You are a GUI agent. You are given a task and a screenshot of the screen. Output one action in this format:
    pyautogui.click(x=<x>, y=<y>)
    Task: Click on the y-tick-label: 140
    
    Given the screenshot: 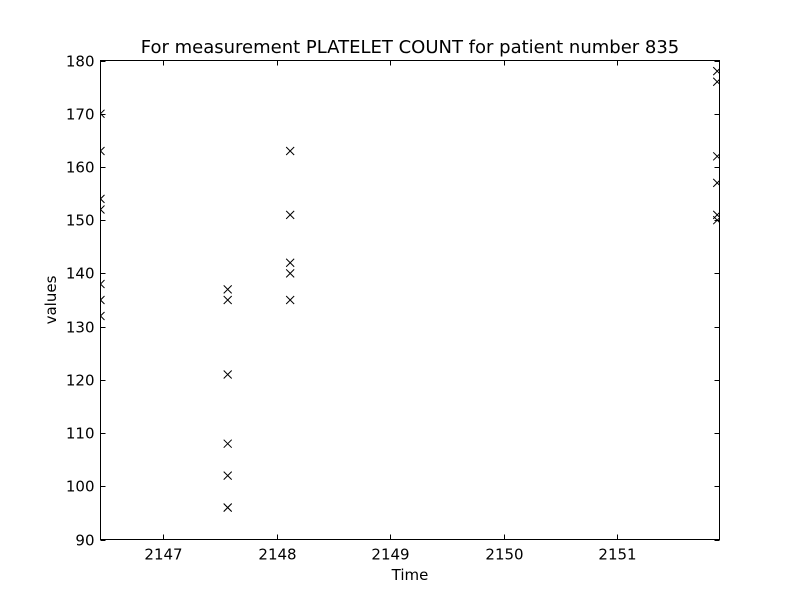 What is the action you would take?
    pyautogui.click(x=80, y=274)
    